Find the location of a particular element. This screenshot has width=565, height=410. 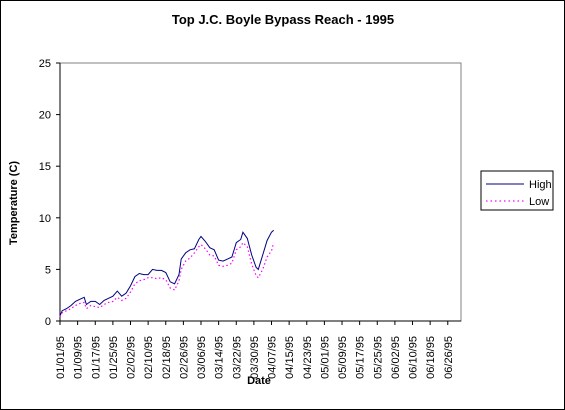

x-tick-label: 03/22/95 is located at coordinates (237, 357).